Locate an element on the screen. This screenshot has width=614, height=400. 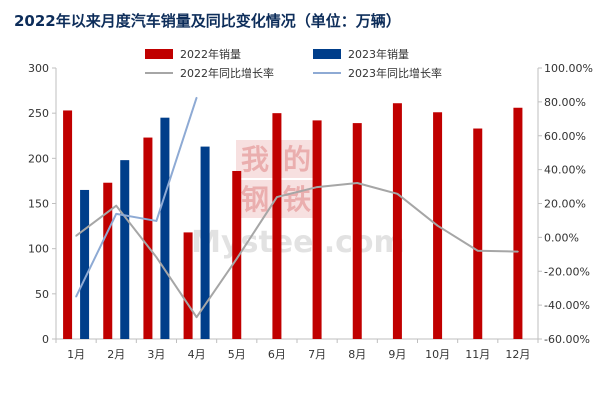
legend-label: 2023年同比增长率 is located at coordinates (395, 73).